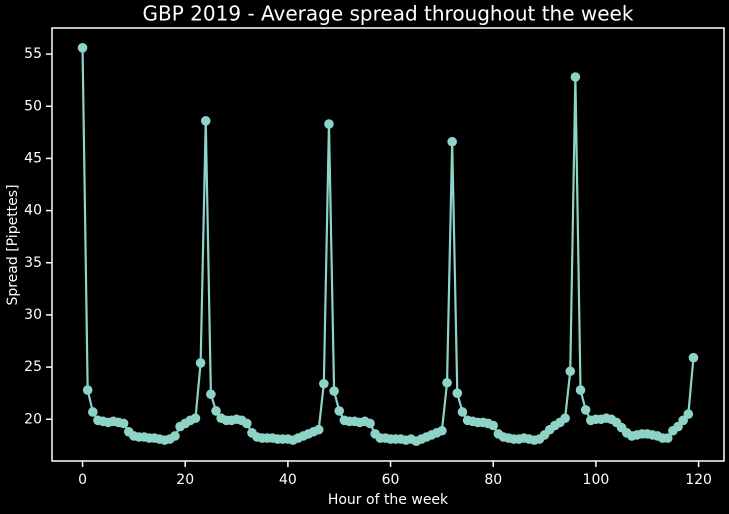 The width and height of the screenshot is (729, 514). Describe the element at coordinates (596, 480) in the screenshot. I see `x-tick-label: 100` at that location.